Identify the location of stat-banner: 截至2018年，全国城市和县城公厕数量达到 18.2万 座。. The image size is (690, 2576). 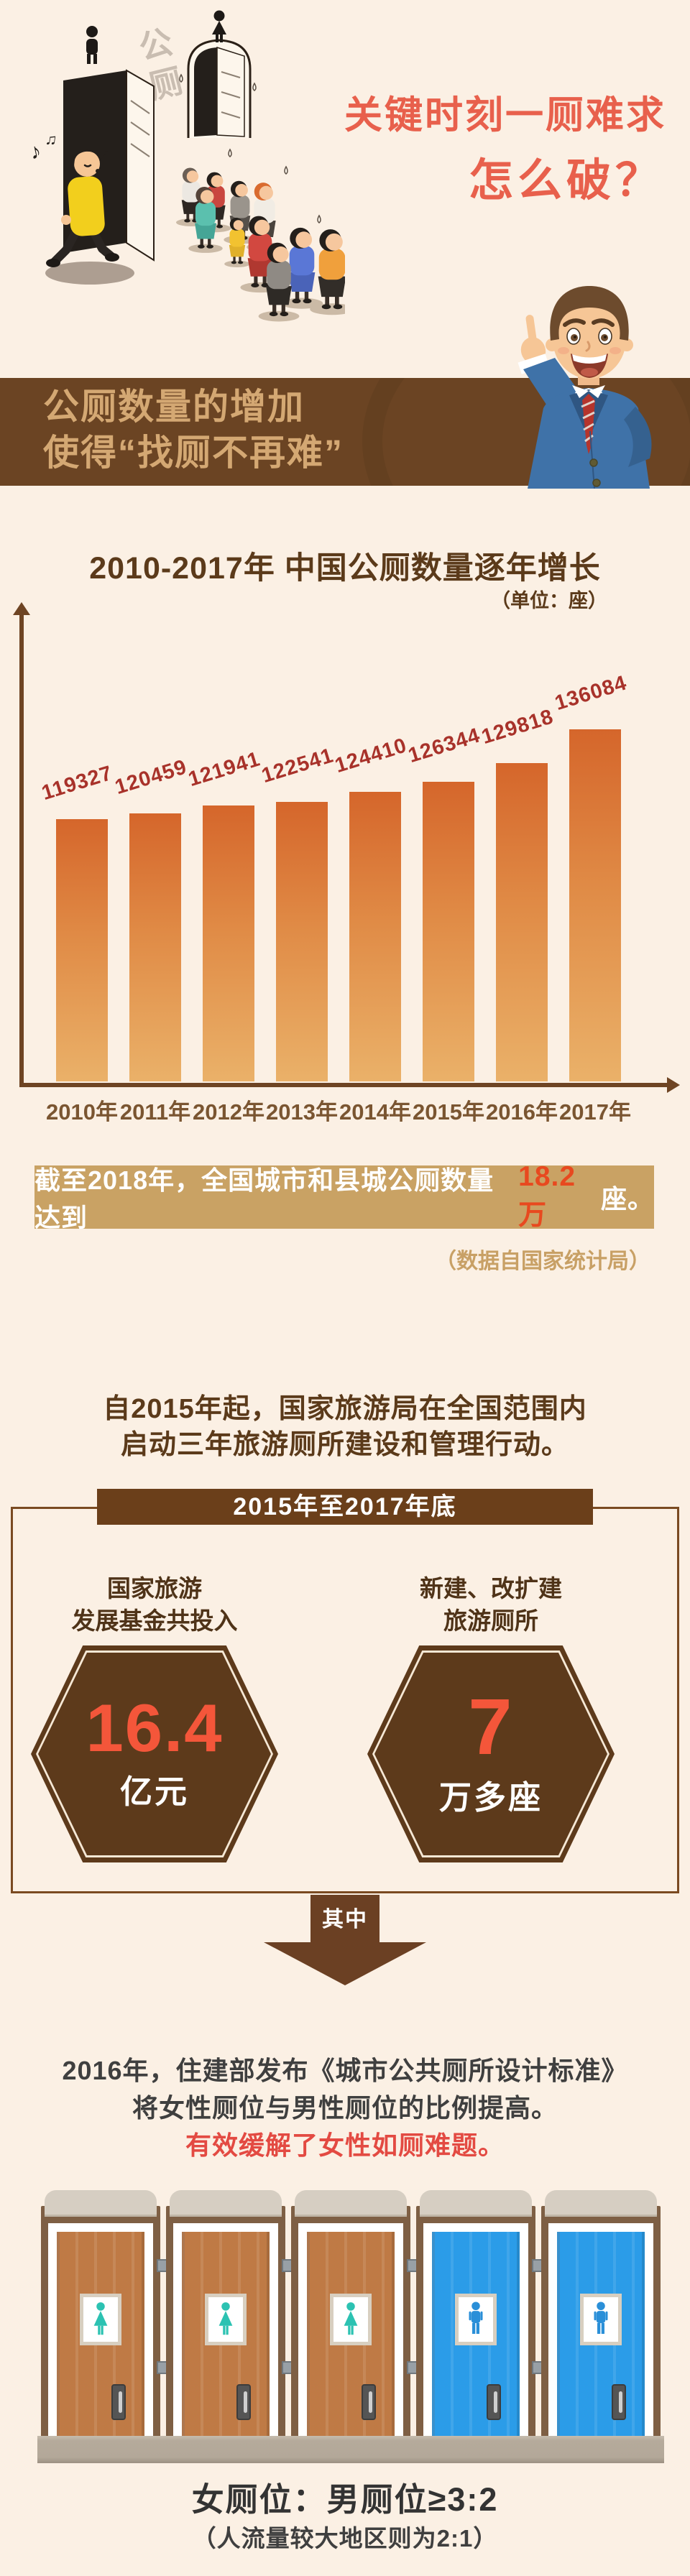
(344, 1196).